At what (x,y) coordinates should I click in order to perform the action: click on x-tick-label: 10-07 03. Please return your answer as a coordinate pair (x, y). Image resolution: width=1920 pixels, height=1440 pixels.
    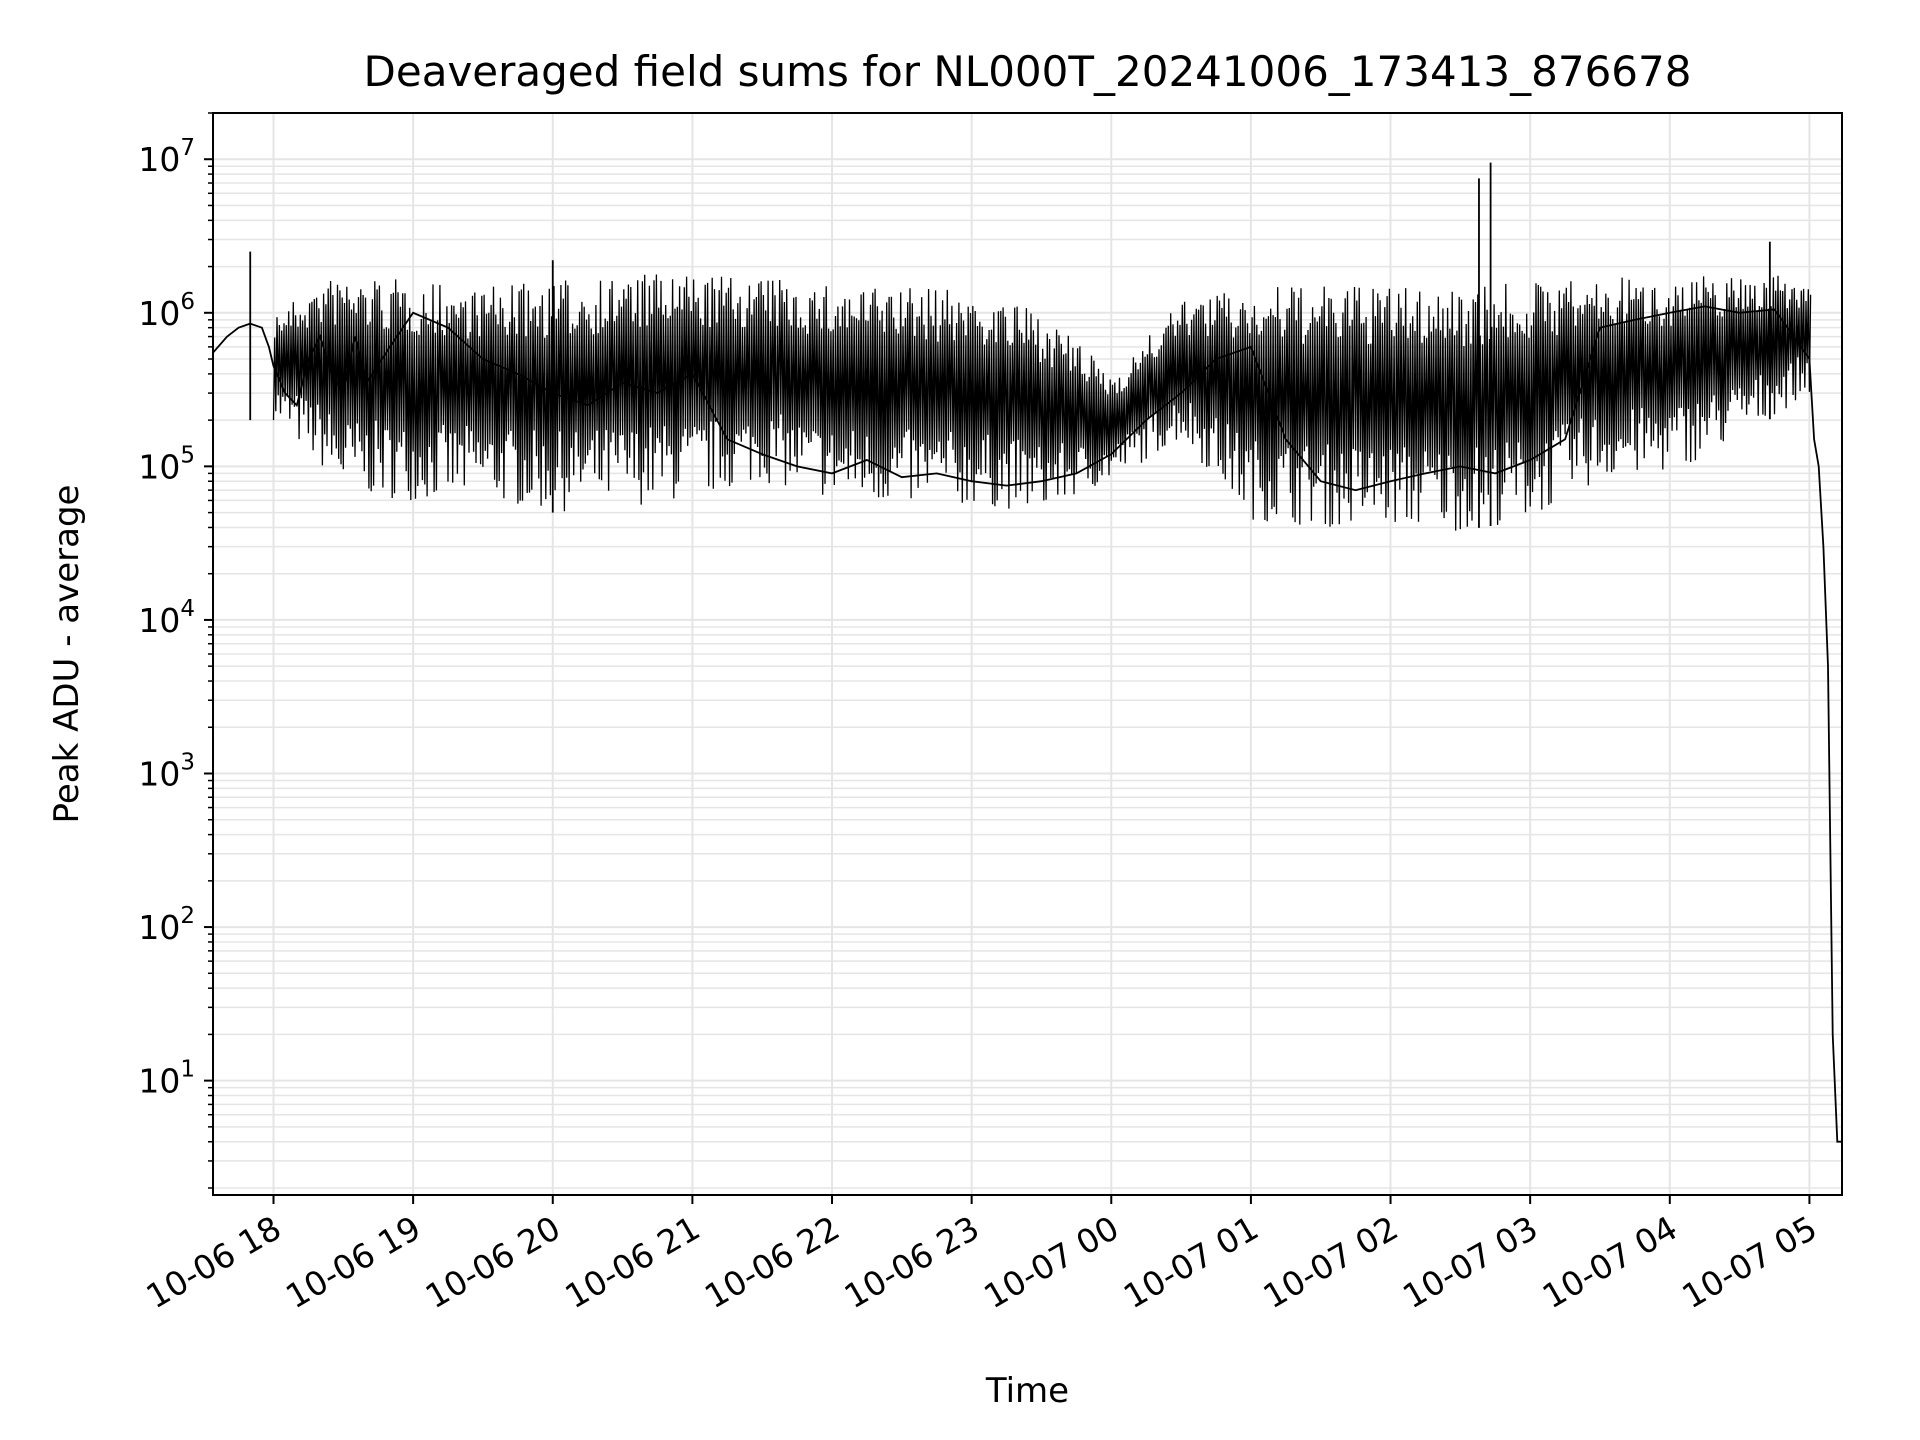
    Looking at the image, I should click on (1470, 1262).